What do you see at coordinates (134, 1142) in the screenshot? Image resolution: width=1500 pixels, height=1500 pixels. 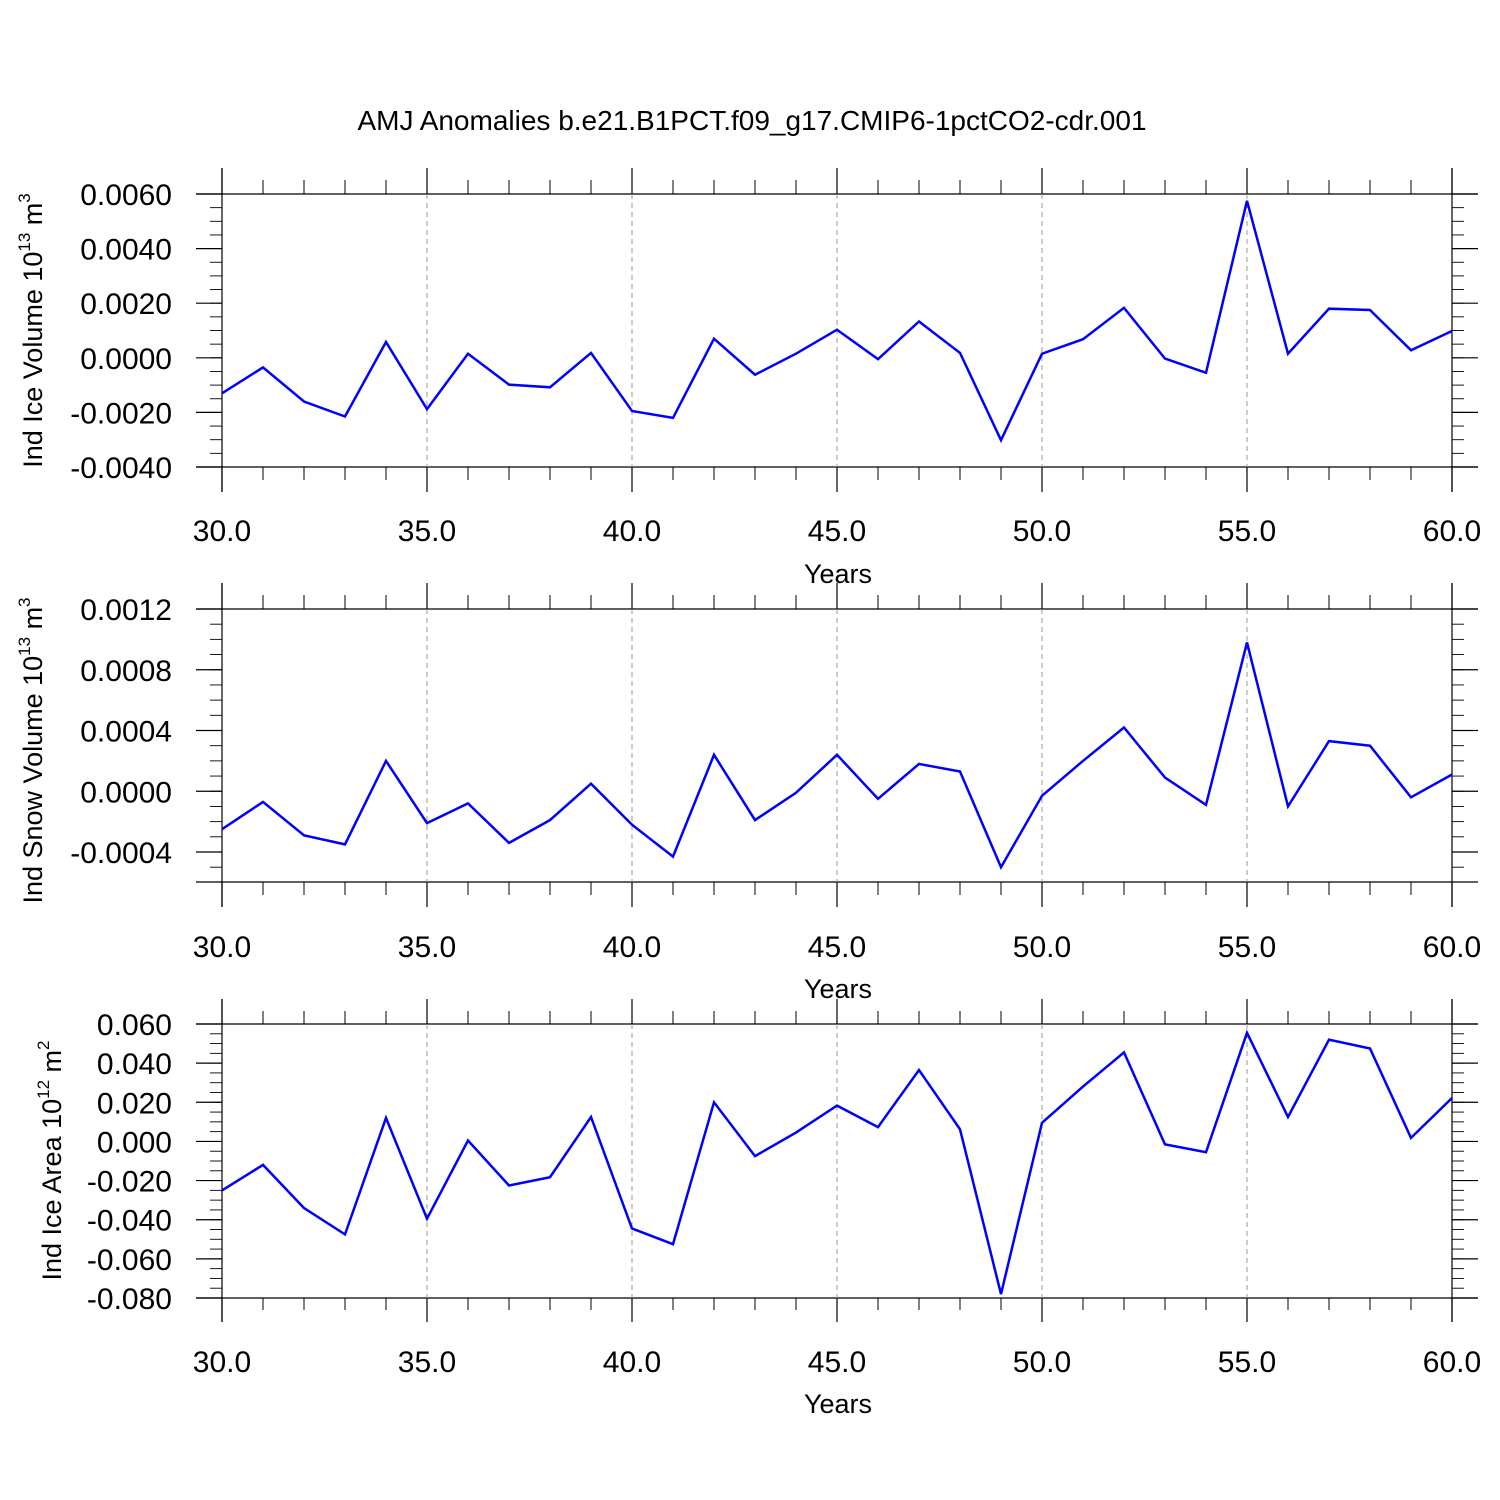 I see `y-tick-label: 0.000` at bounding box center [134, 1142].